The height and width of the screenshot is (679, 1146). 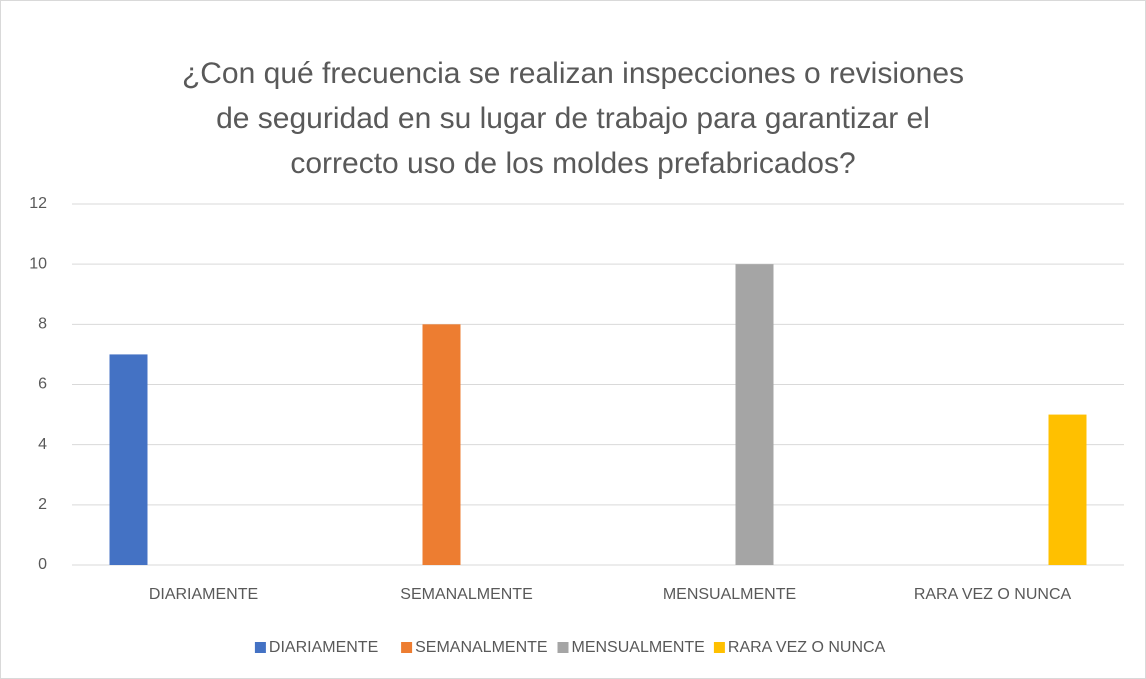 What do you see at coordinates (993, 594) in the screenshot?
I see `x-tick-label: RARA VEZ O NUNCA` at bounding box center [993, 594].